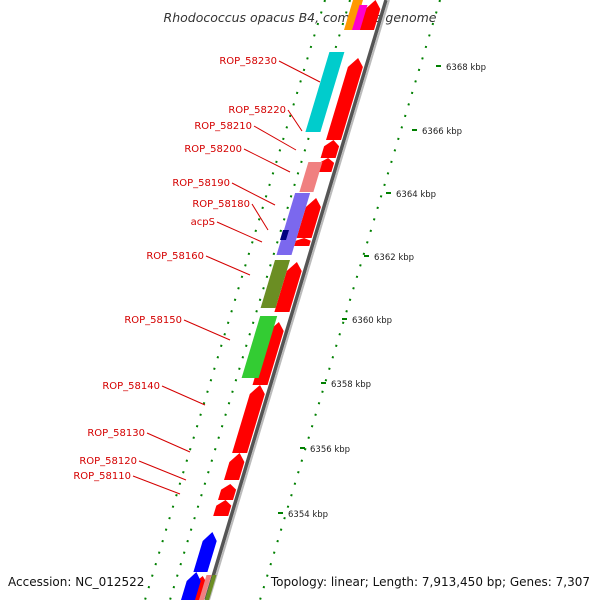 Image resolution: width=600 pixels, height=600 pixels. Describe the element at coordinates (108, 461) in the screenshot. I see `gene-label: ROP_58120` at that location.